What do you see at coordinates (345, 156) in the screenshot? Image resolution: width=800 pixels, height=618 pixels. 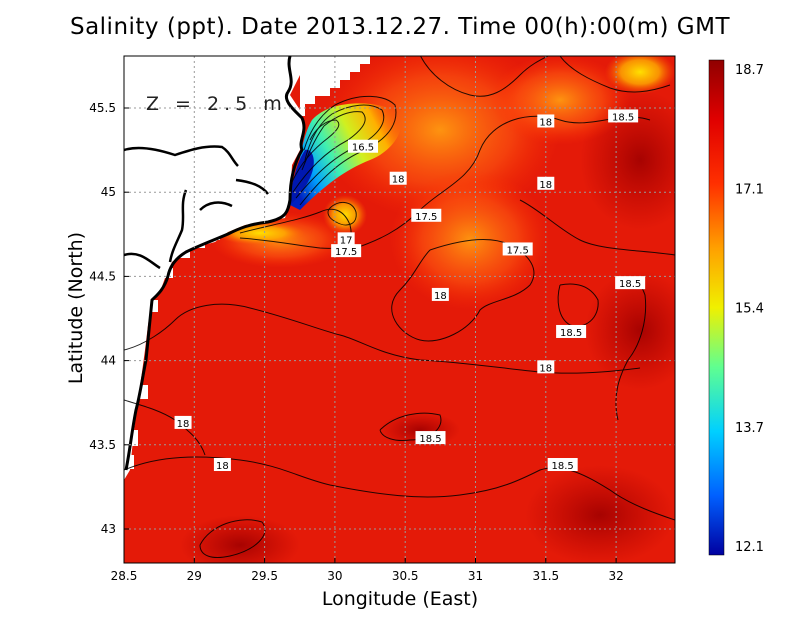 I see `river-plume` at bounding box center [345, 156].